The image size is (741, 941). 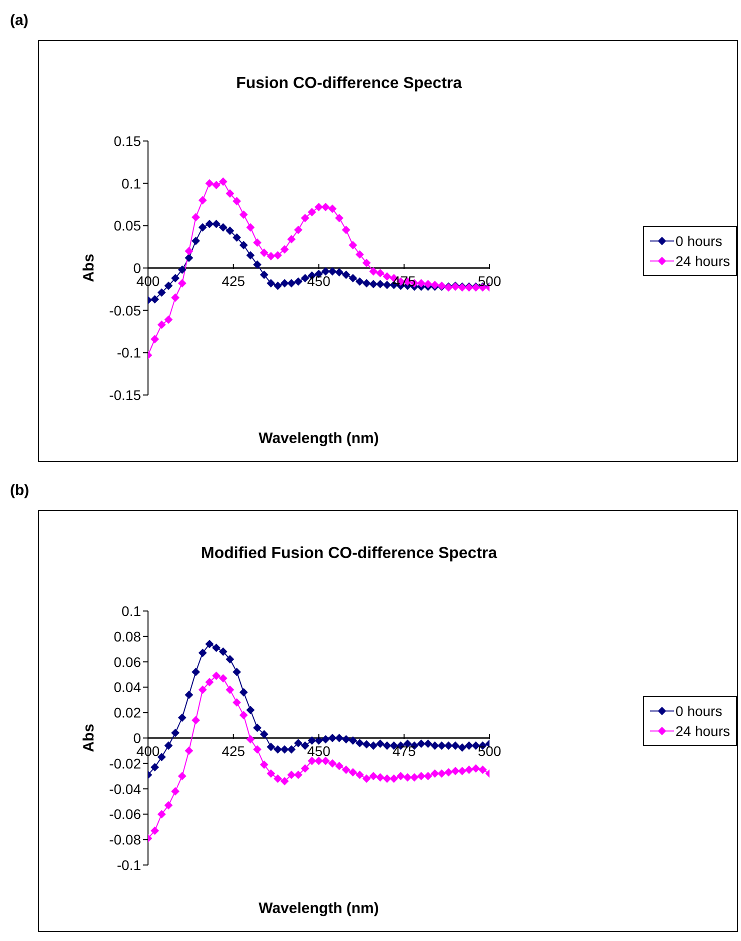 I want to click on y-tick-label: 0.02, so click(x=128, y=712).